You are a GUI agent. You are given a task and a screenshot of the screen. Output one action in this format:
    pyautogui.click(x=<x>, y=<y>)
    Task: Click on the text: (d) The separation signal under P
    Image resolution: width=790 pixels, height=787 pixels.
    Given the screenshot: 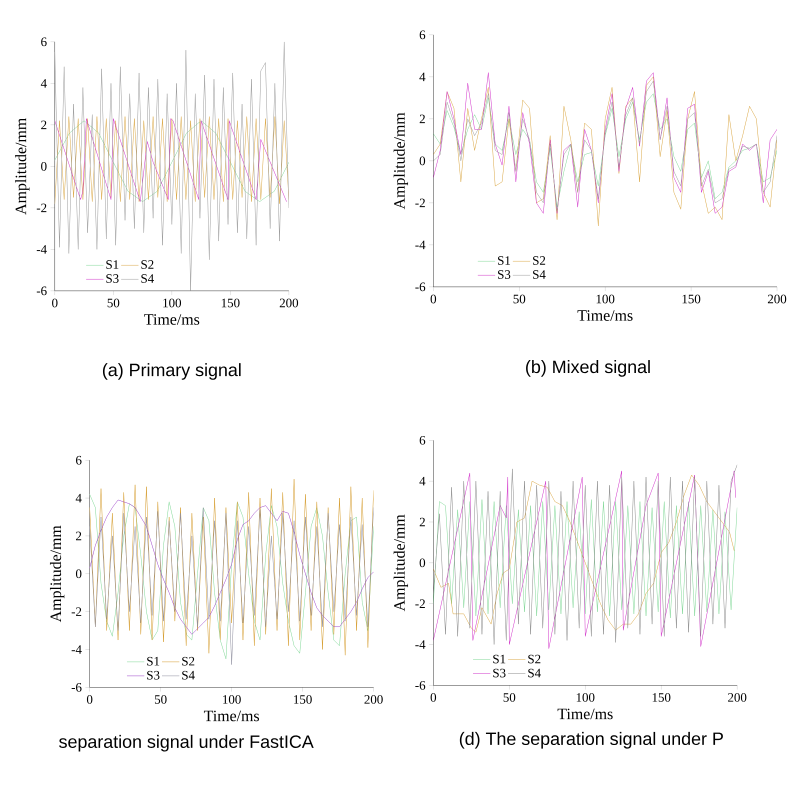 What is the action you would take?
    pyautogui.click(x=591, y=740)
    